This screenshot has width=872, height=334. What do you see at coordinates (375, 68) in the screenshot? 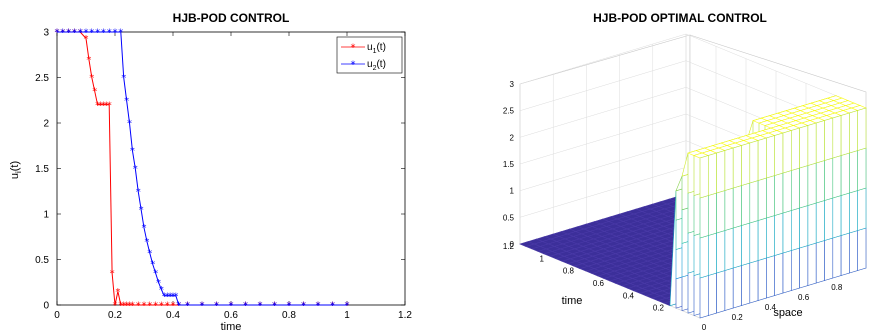
I see `legend-u2-sub: 2` at bounding box center [375, 68].